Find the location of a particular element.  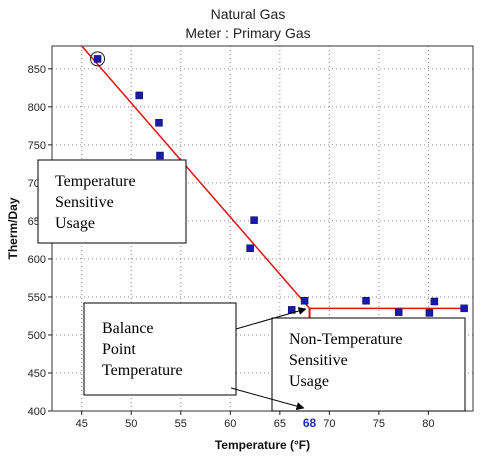

balance-point-callout-box is located at coordinates (160, 349).